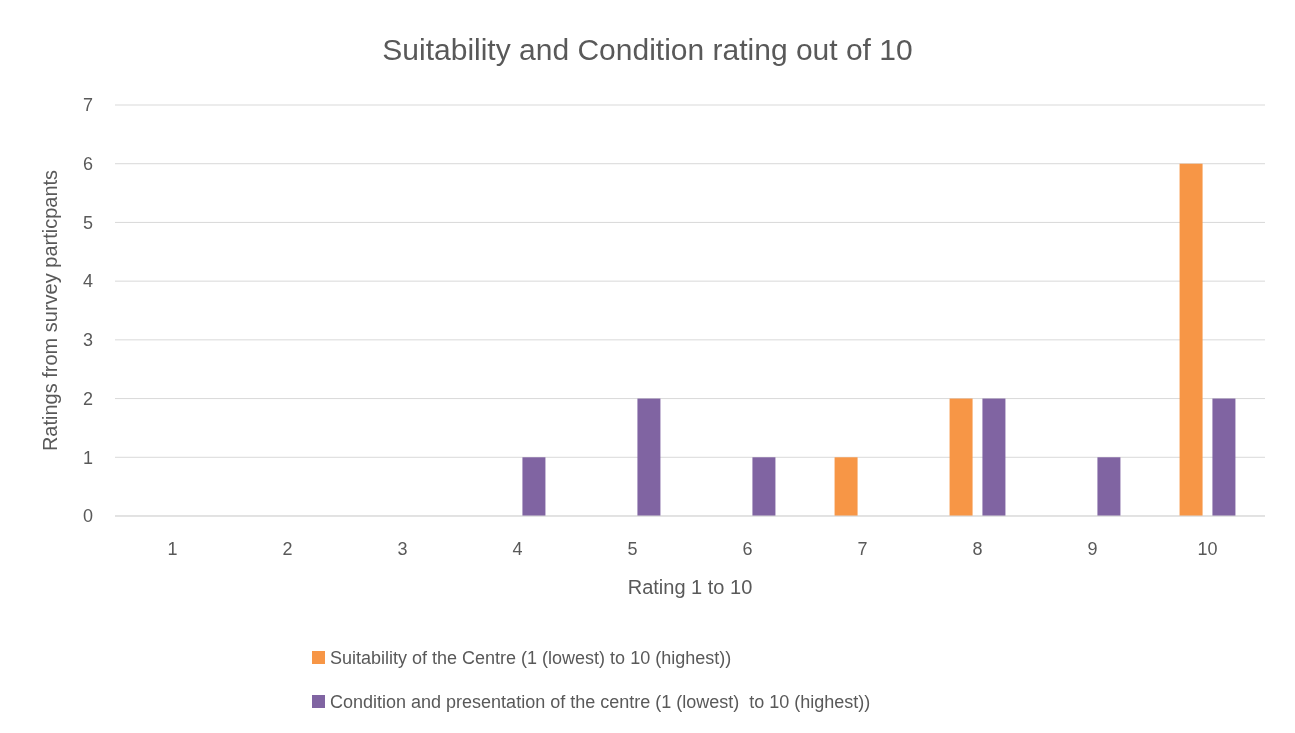  I want to click on x-tick-label: 4, so click(517, 549).